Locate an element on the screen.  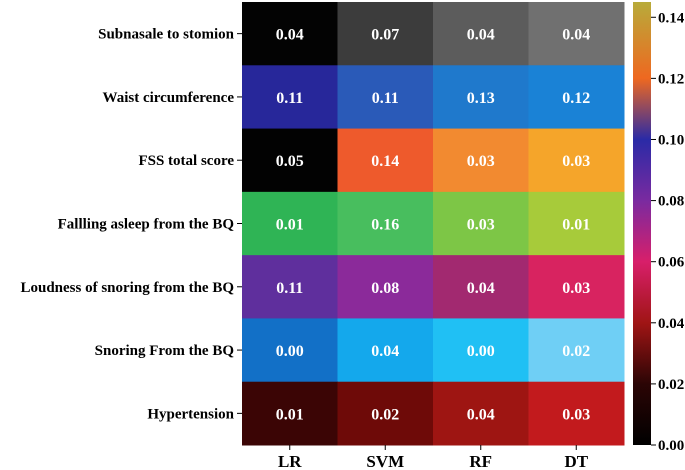
cell-value-label: 0.12 is located at coordinates (576, 98).